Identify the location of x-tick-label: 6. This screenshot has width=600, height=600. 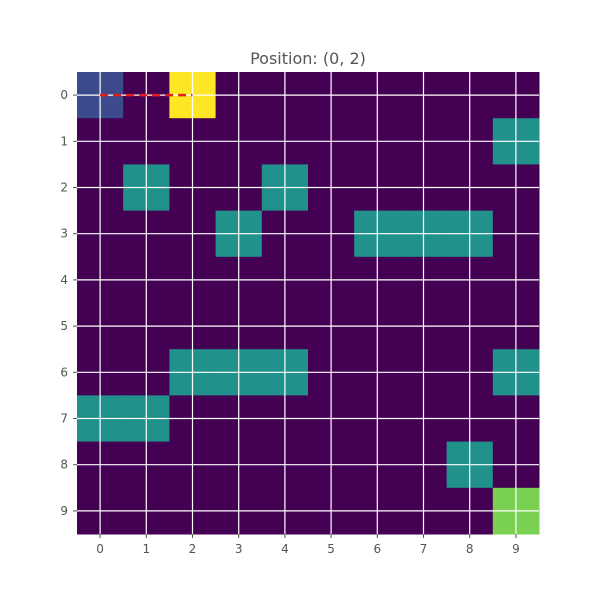
(377, 549).